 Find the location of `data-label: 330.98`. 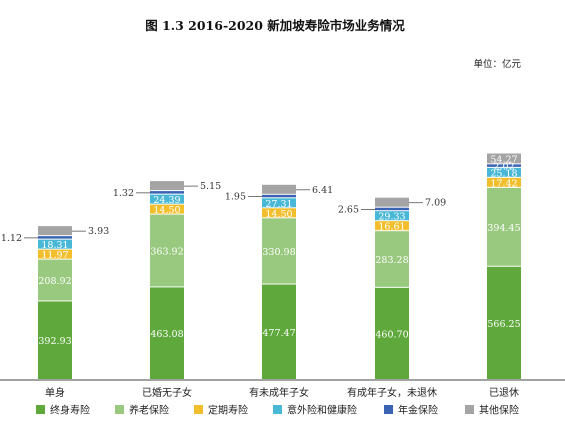

data-label: 330.98 is located at coordinates (278, 252).